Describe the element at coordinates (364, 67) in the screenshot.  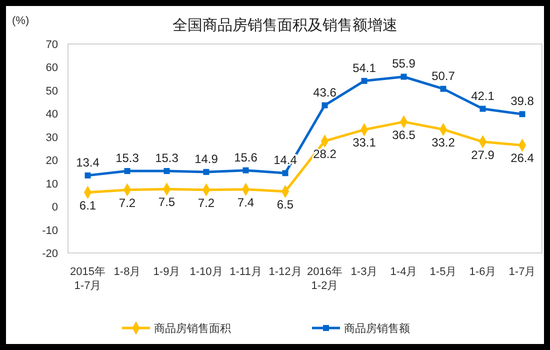
I see `data-label: 54.1` at that location.